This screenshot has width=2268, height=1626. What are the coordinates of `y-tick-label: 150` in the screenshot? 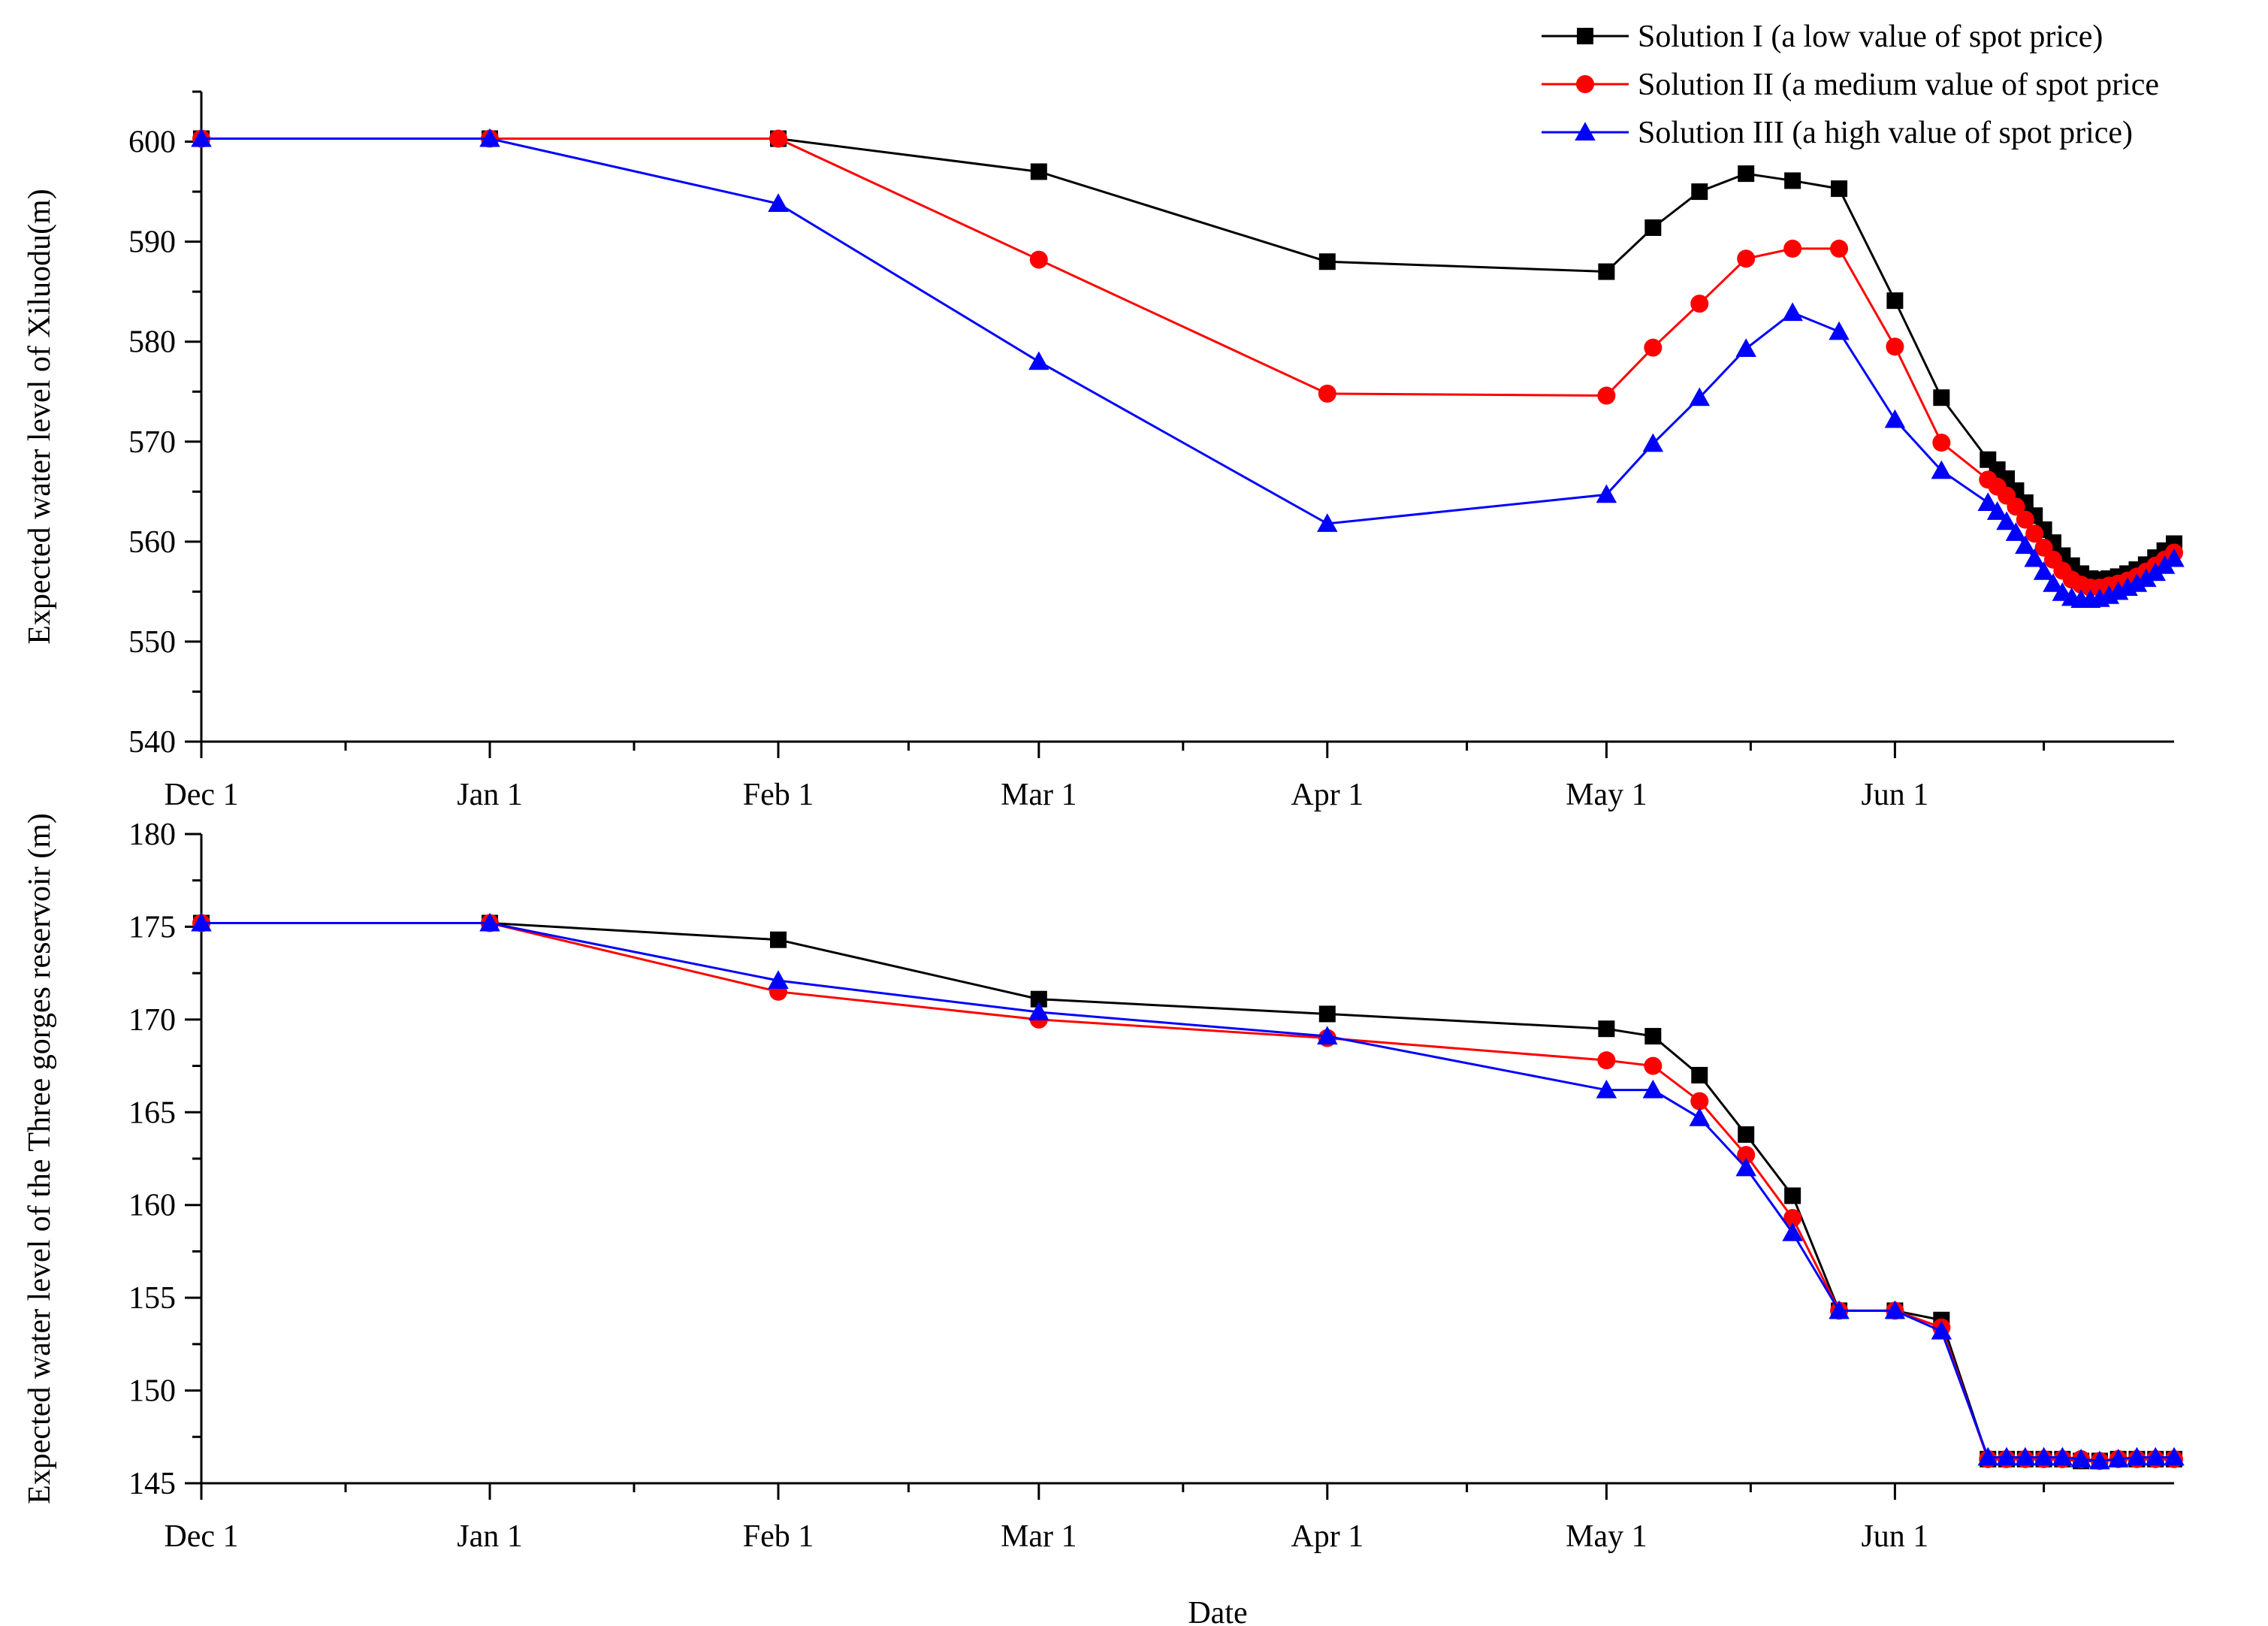 It's located at (152, 1391).